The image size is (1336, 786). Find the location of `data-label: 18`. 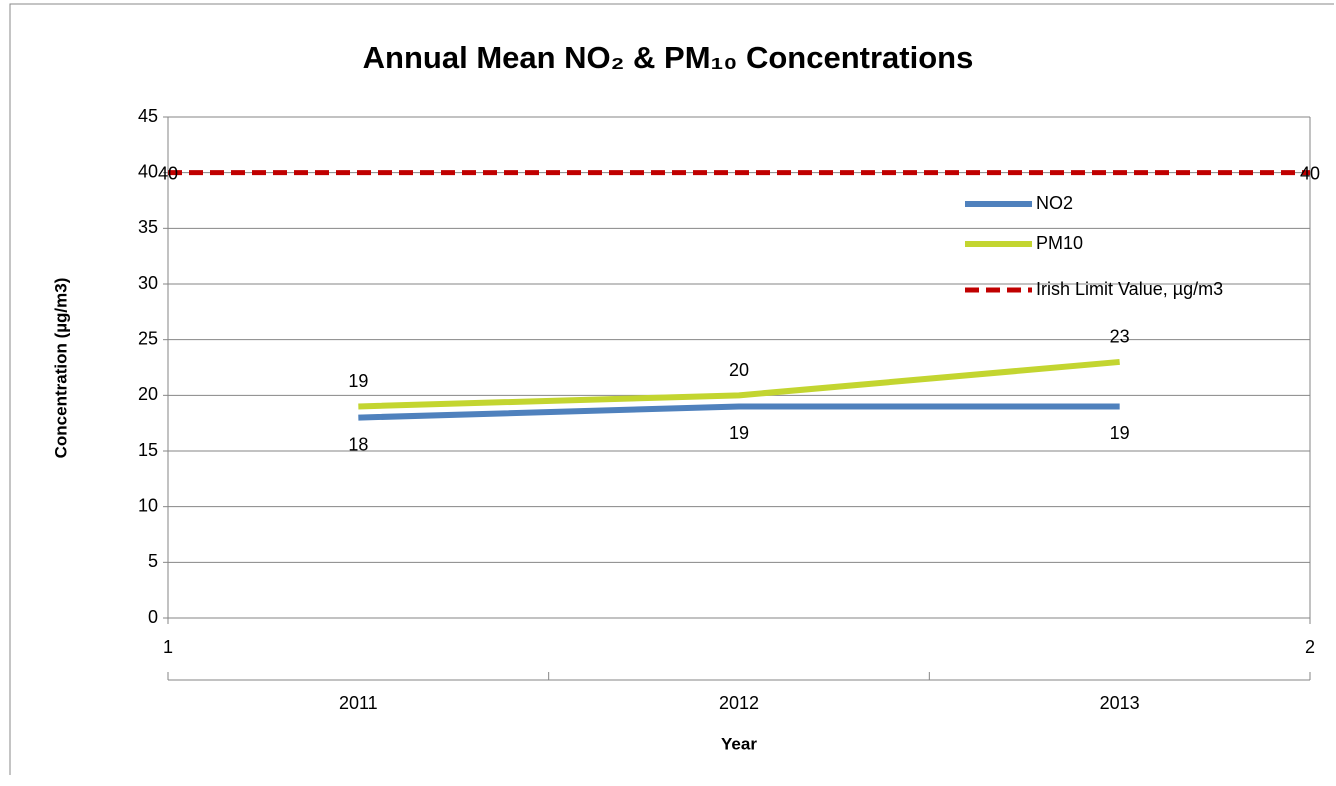

data-label: 18 is located at coordinates (358, 444).